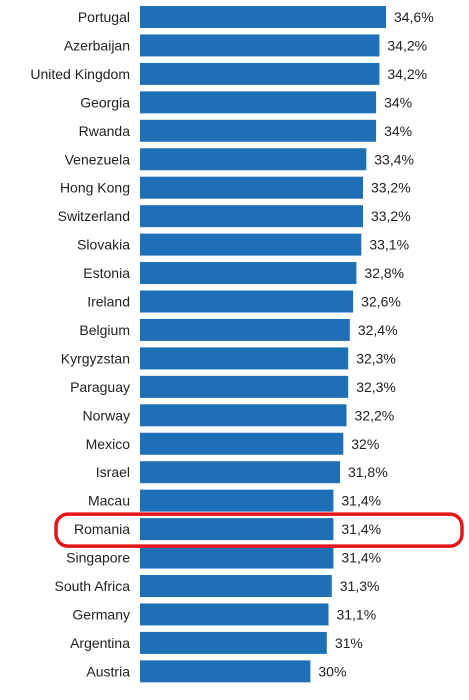 The width and height of the screenshot is (469, 700). I want to click on category-label: Macau, so click(109, 501).